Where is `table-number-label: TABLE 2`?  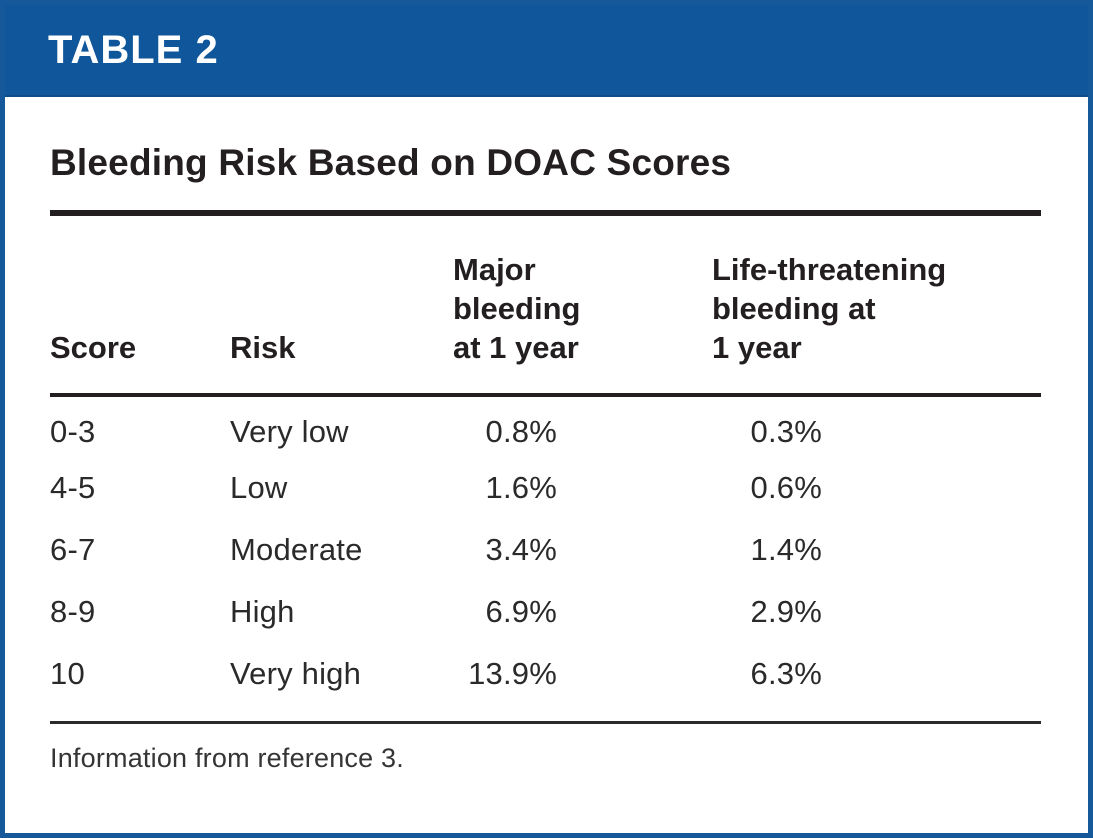
table-number-label: TABLE 2 is located at coordinates (133, 49).